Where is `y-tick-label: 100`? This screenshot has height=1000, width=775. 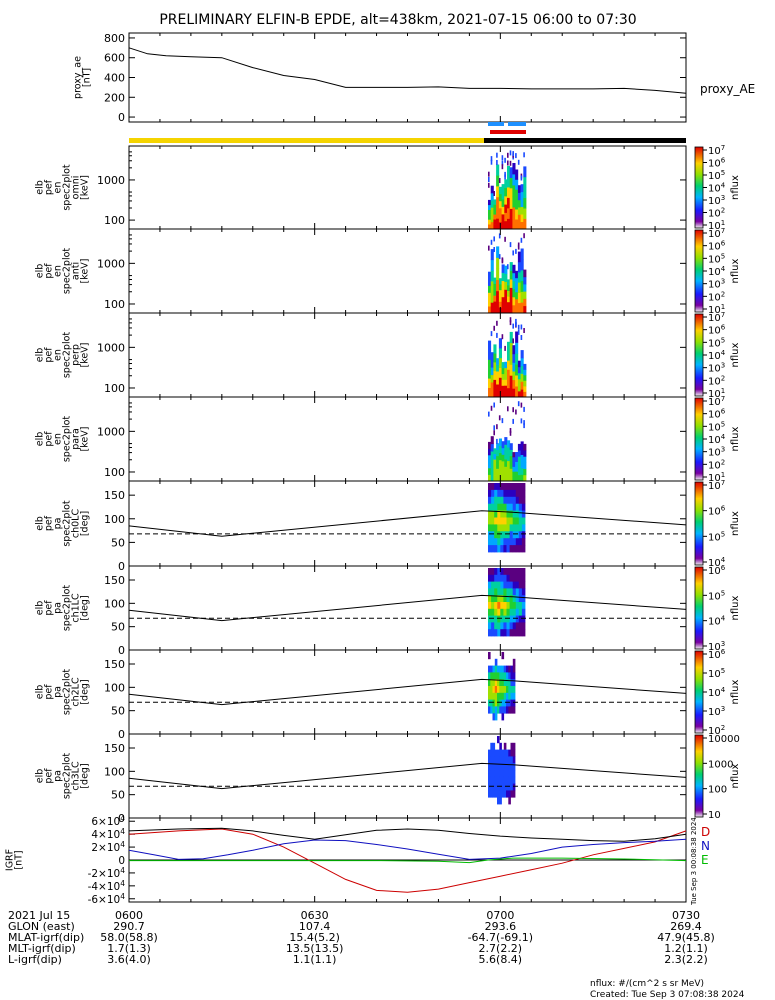
y-tick-label: 100 is located at coordinates (114, 472).